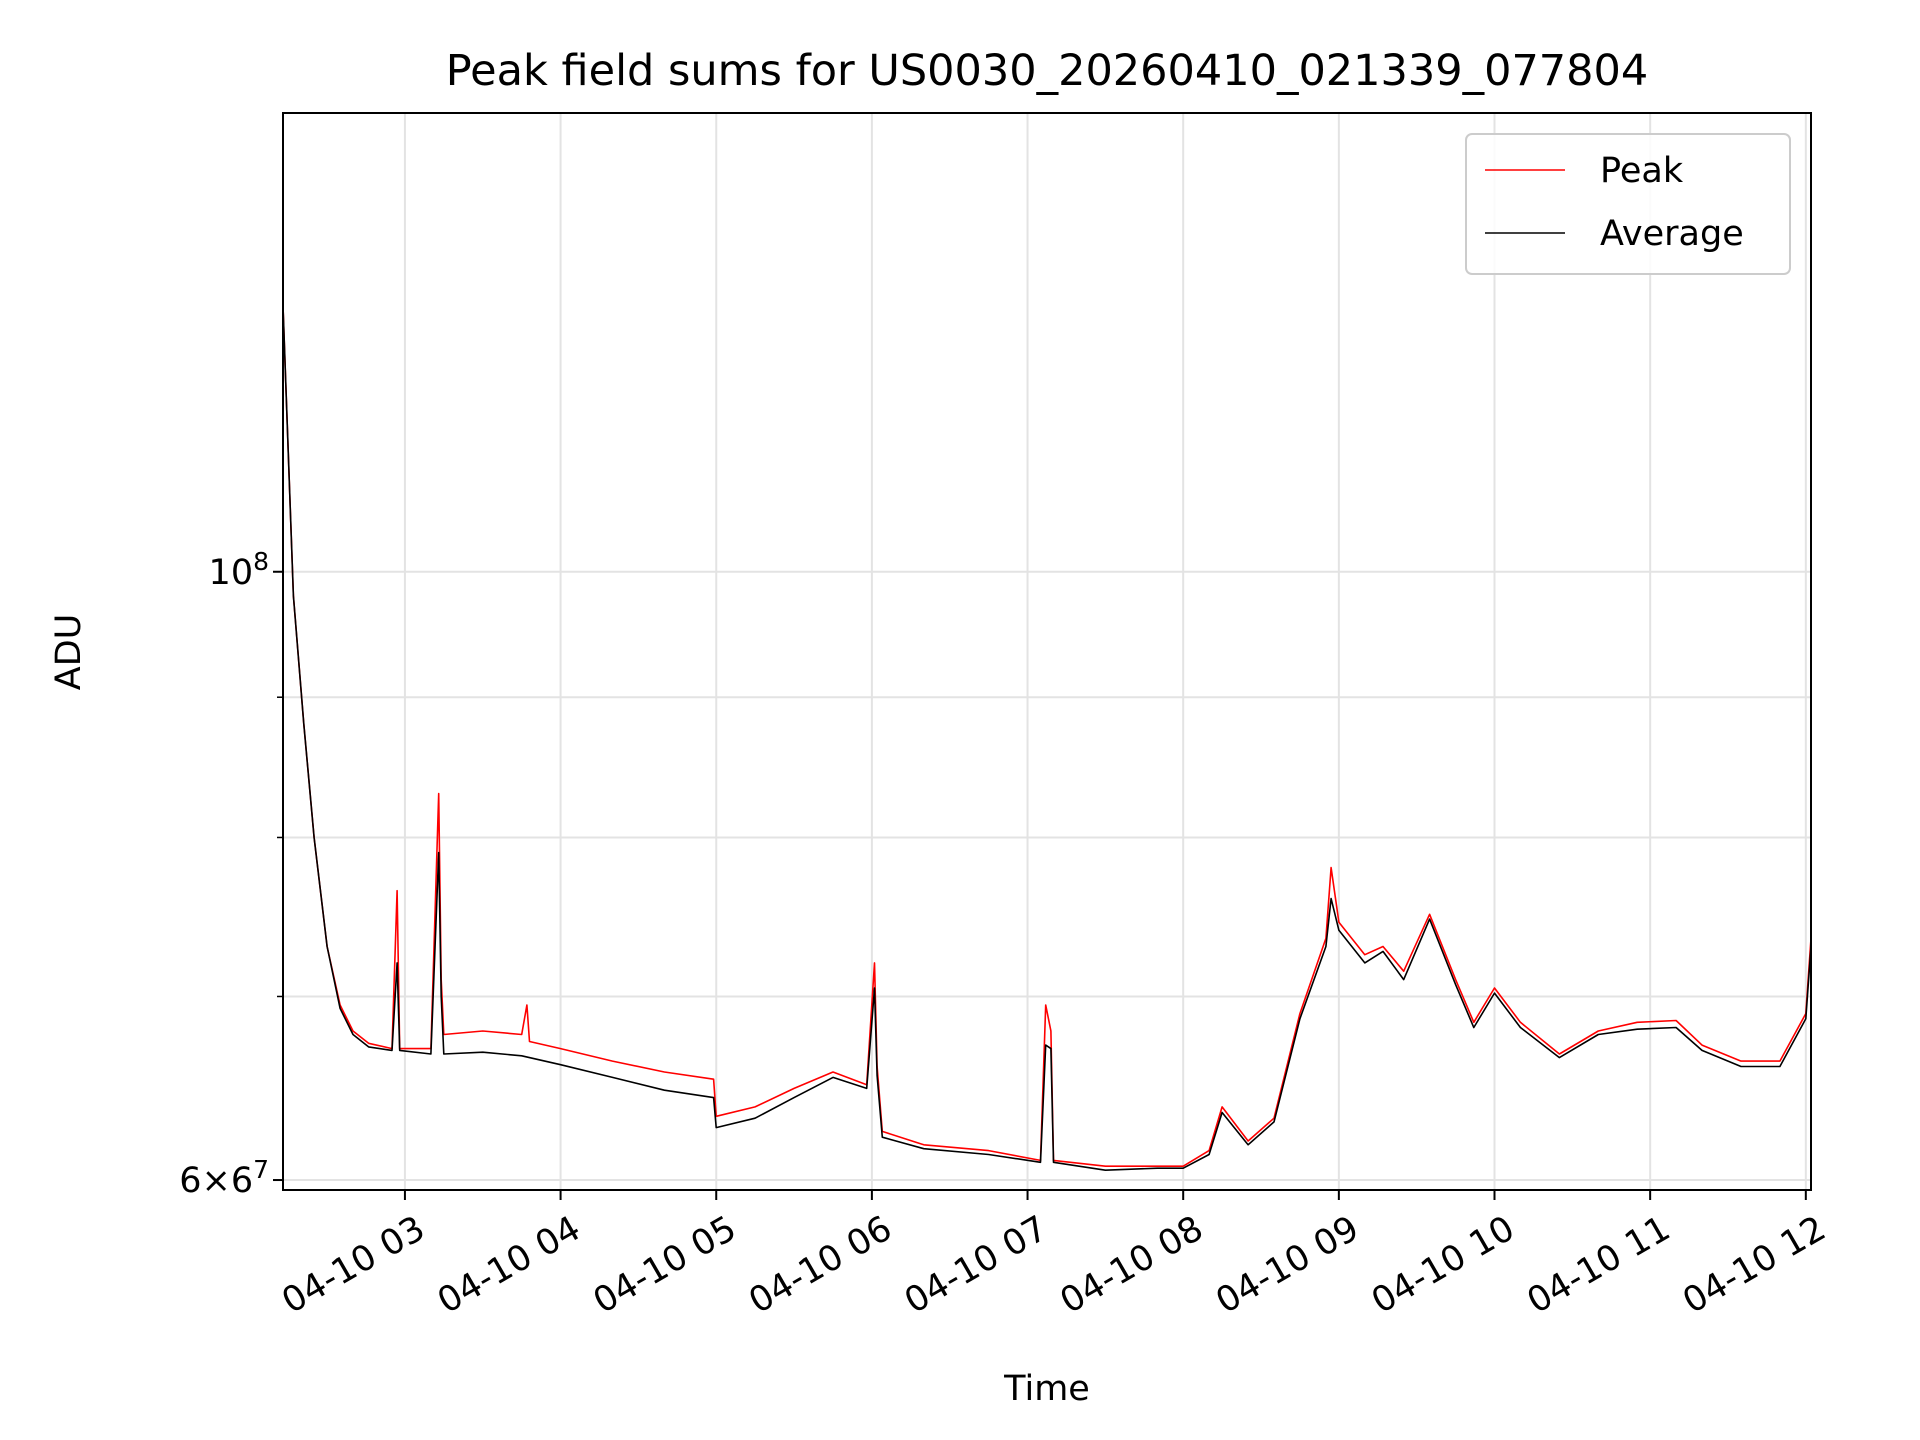 The height and width of the screenshot is (1440, 1920). What do you see at coordinates (224, 1178) in the screenshot?
I see `y-tick-label: 6×67` at bounding box center [224, 1178].